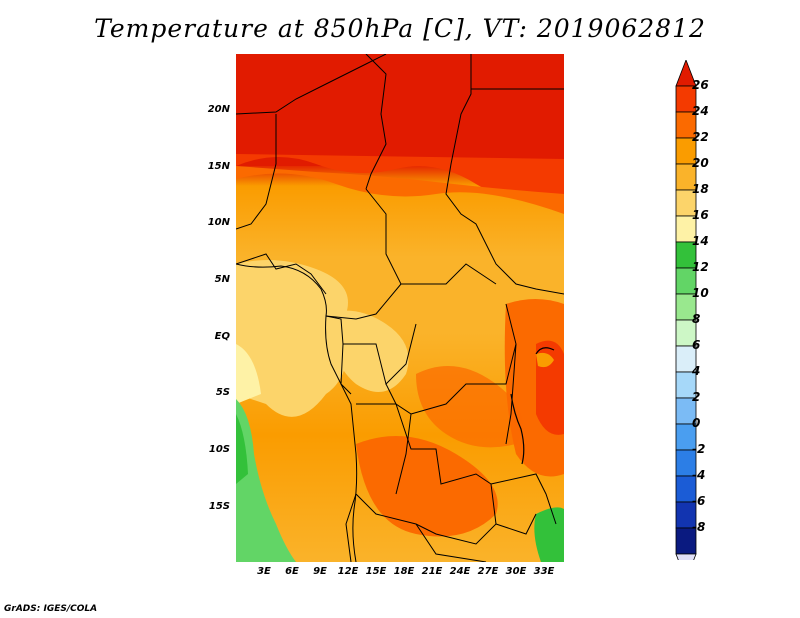  I want to click on colorbar-label: 4, so click(696, 371).